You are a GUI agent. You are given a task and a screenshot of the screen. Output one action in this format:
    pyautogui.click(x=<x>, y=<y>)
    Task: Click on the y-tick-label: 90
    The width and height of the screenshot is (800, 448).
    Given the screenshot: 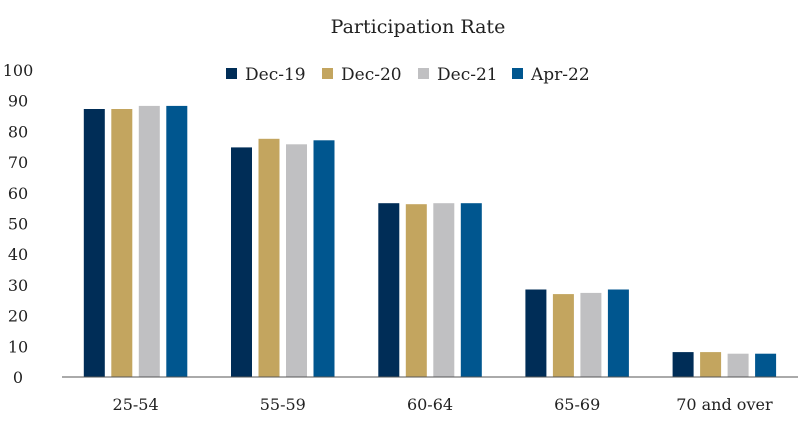 What is the action you would take?
    pyautogui.click(x=18, y=101)
    